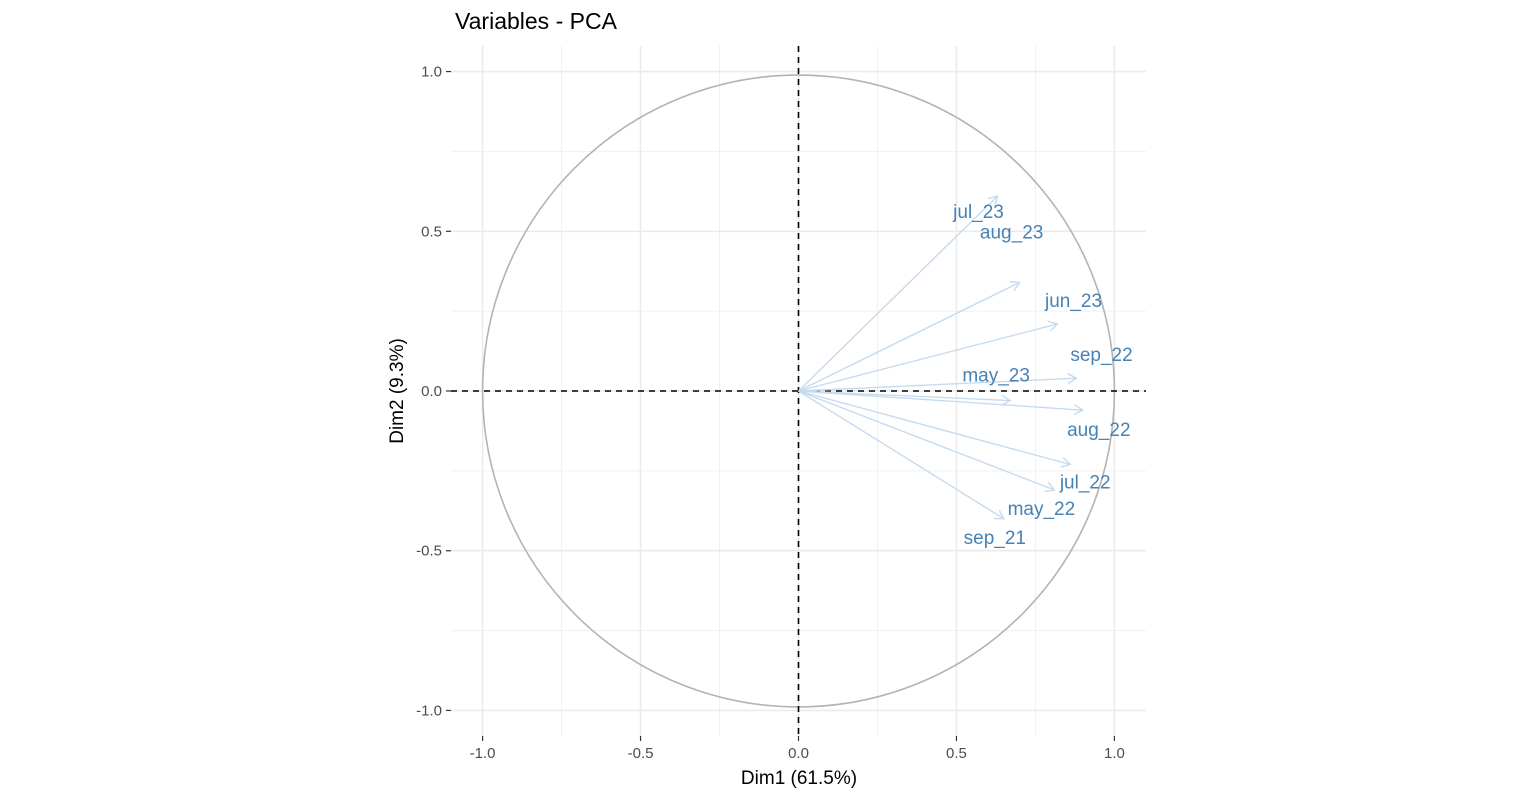  What do you see at coordinates (429, 551) in the screenshot?
I see `y-tick-label: -0.5` at bounding box center [429, 551].